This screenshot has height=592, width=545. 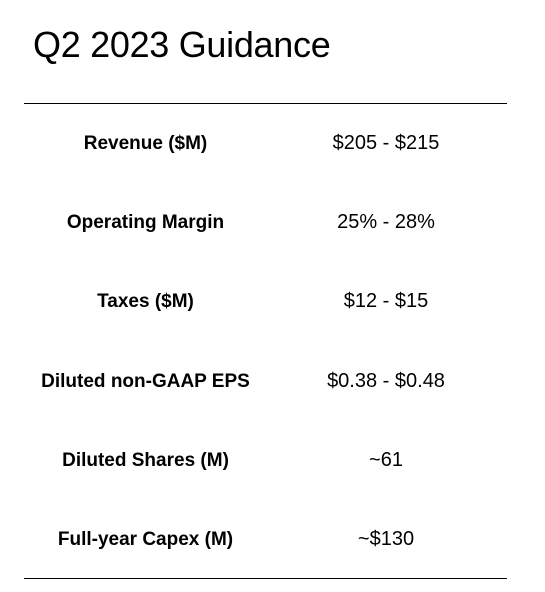 I want to click on row-value: 25% - 28%, so click(x=386, y=222).